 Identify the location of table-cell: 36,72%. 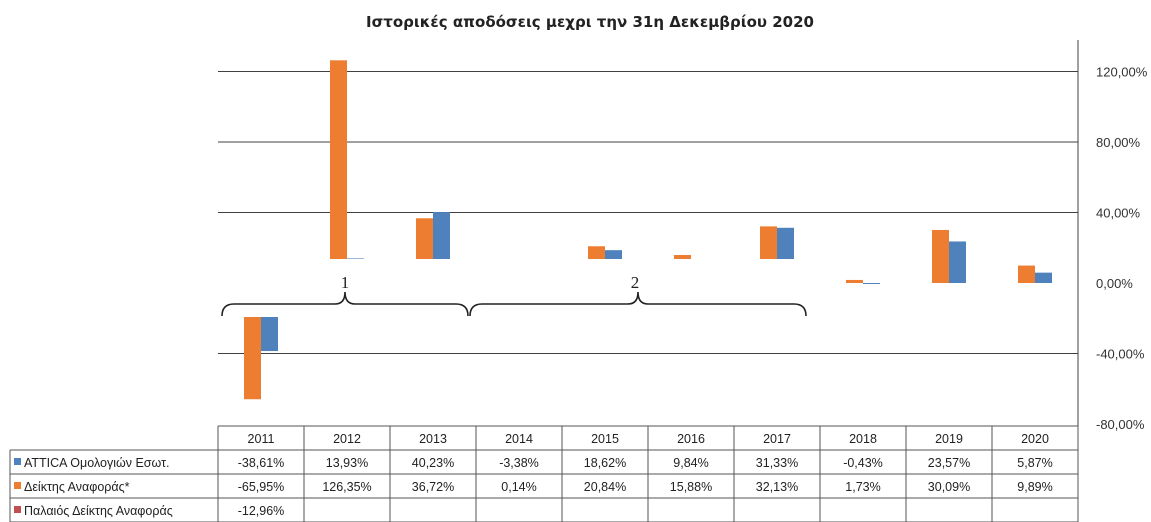
(433, 487).